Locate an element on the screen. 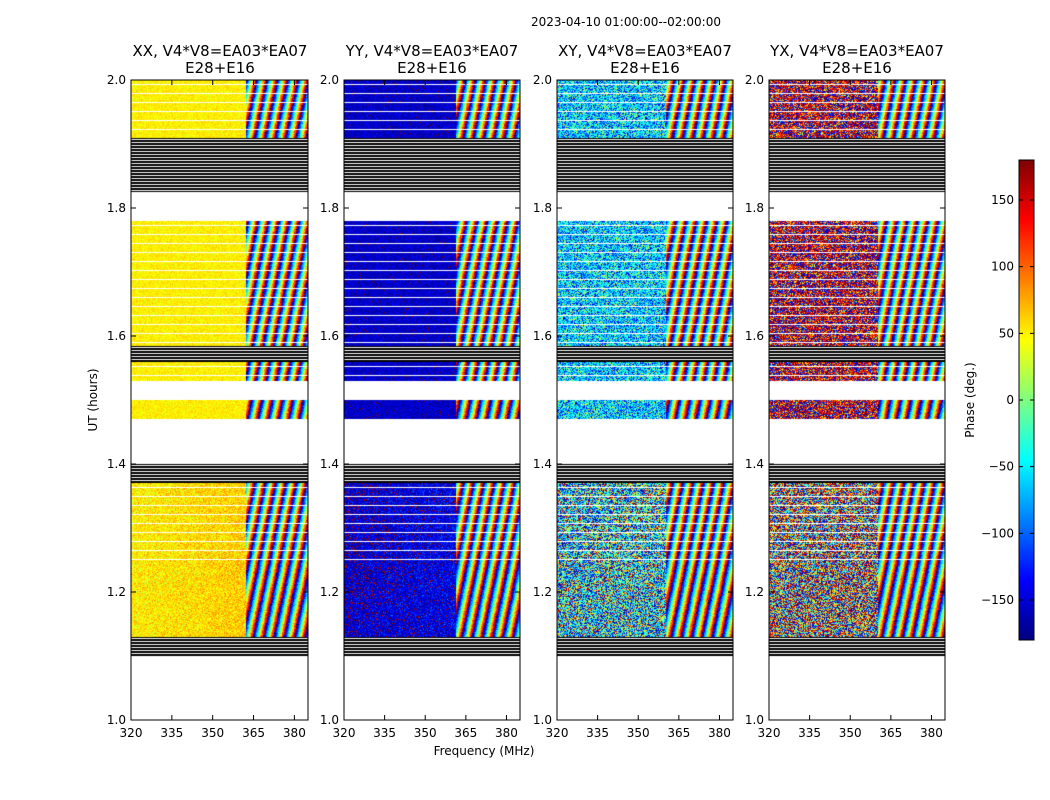 Image resolution: width=1050 pixels, height=800 pixels. panel-xy-subtitle: E28+E16 is located at coordinates (645, 68).